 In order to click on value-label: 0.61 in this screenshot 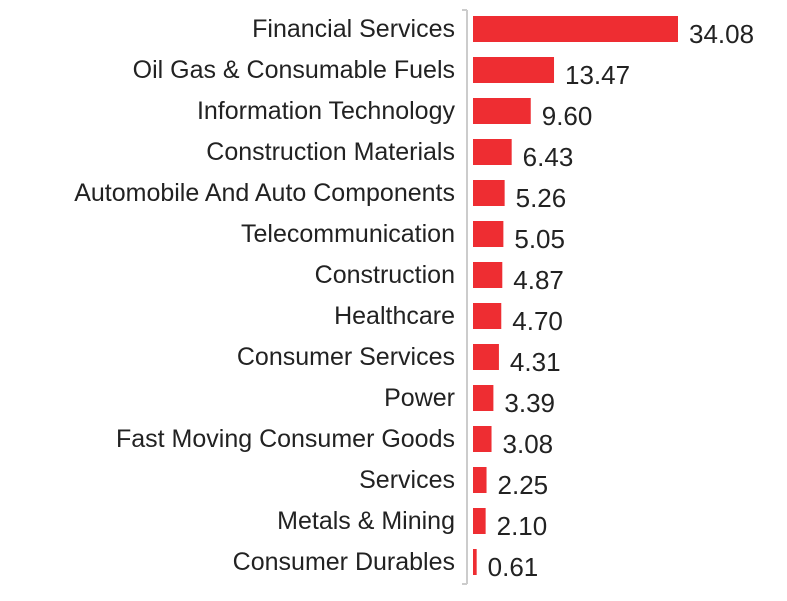, I will do `click(513, 567)`.